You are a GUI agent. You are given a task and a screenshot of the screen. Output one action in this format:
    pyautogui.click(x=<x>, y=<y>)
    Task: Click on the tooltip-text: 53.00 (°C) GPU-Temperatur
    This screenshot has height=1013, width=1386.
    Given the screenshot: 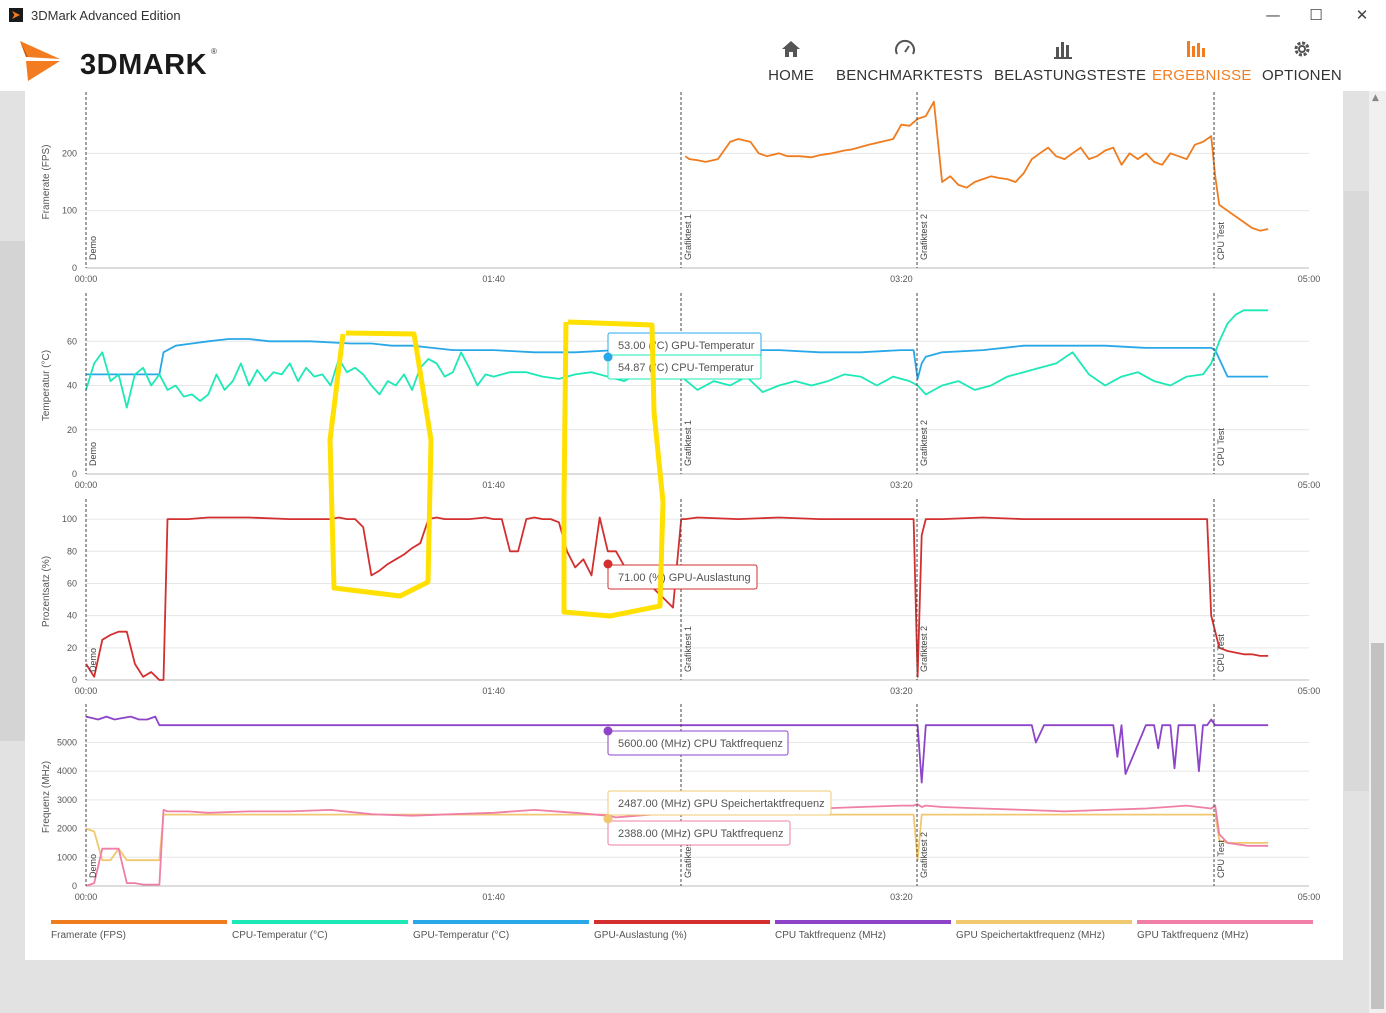 What is the action you would take?
    pyautogui.click(x=686, y=346)
    